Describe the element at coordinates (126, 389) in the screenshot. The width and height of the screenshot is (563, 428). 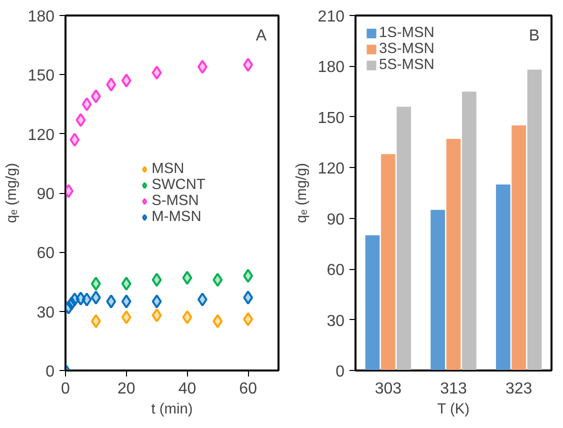
I see `x-tick-label: 20` at that location.